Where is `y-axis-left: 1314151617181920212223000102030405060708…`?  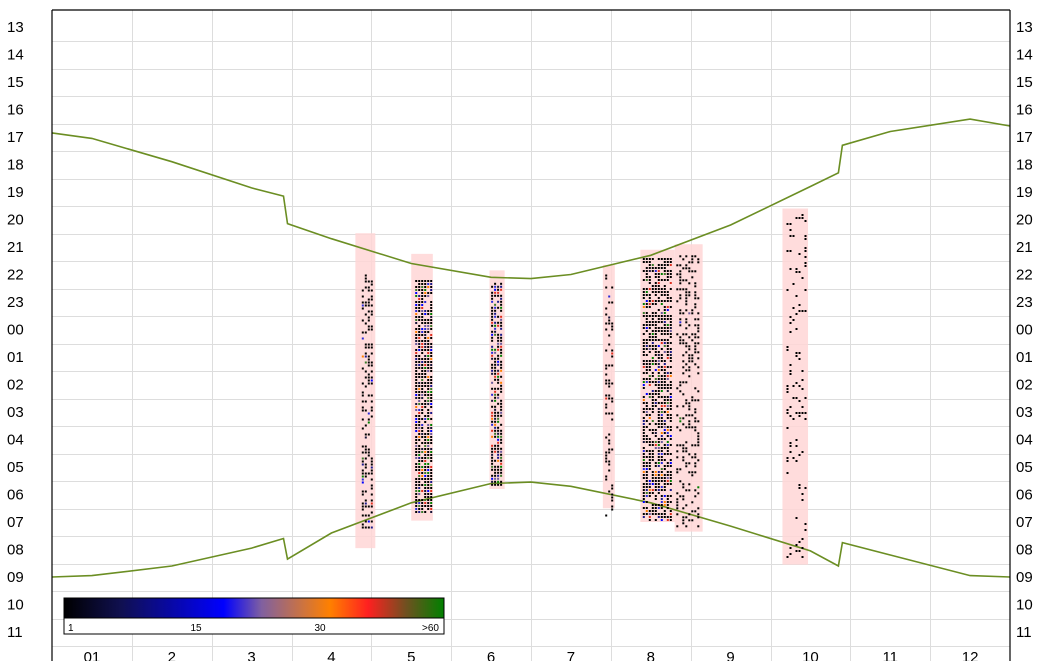
y-axis-left: 1314151617181920212223000102030405060708… is located at coordinates (15, 330).